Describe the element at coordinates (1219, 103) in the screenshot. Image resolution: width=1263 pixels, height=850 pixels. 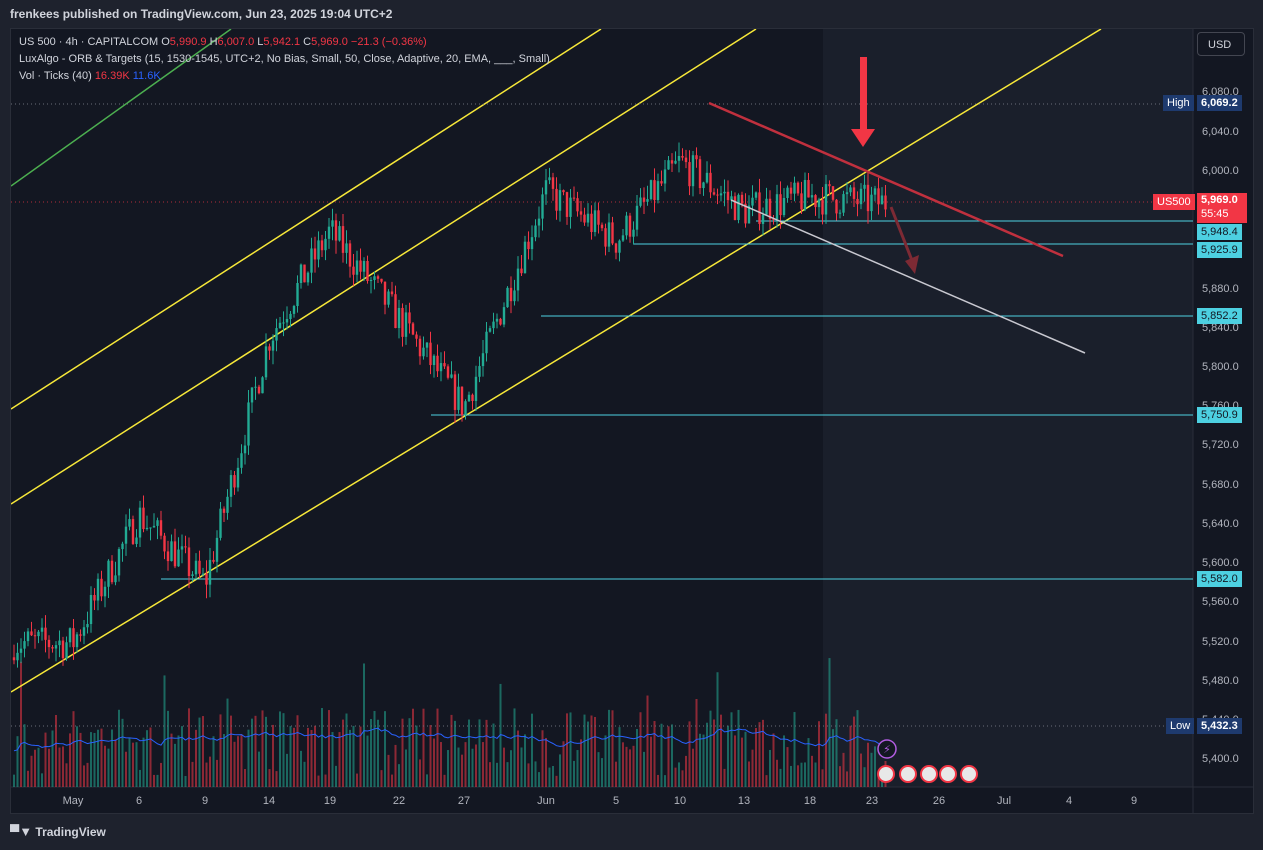
I see `high-value-tag: 6,069.2` at that location.